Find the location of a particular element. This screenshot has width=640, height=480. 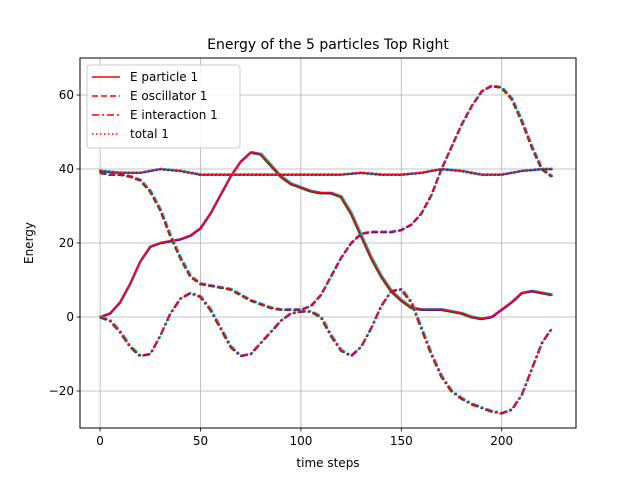

y-tick-label: −20 is located at coordinates (61, 391).